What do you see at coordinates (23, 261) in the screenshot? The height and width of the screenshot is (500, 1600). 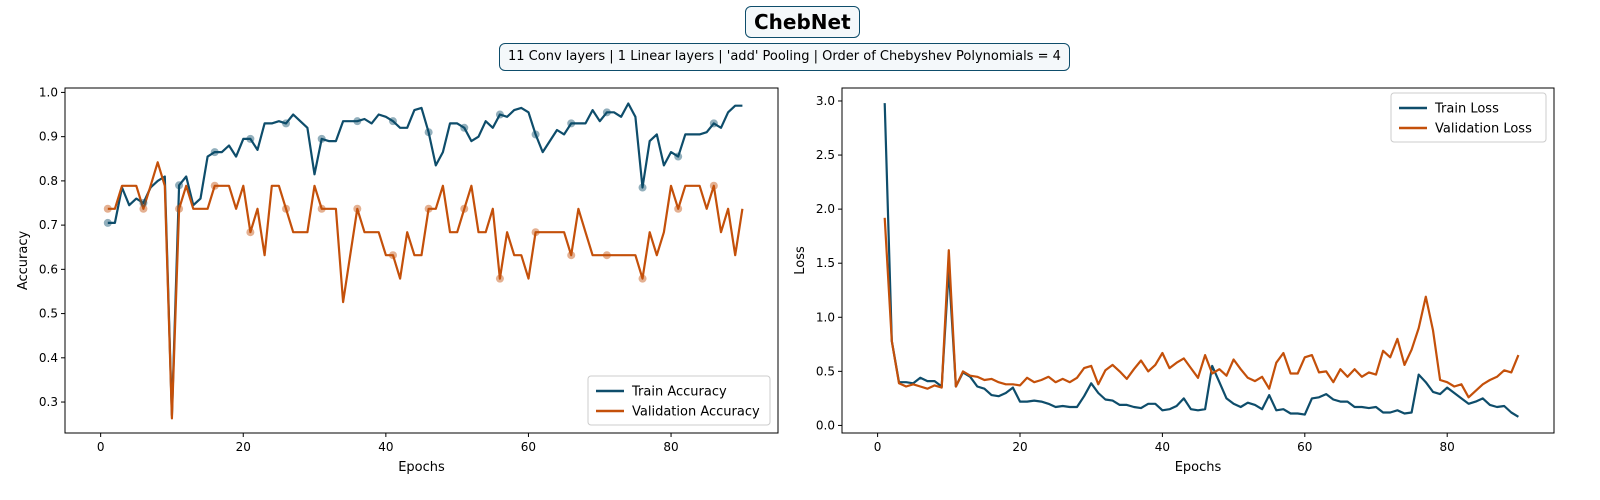 I see `y-axis-label: Accuracy` at bounding box center [23, 261].